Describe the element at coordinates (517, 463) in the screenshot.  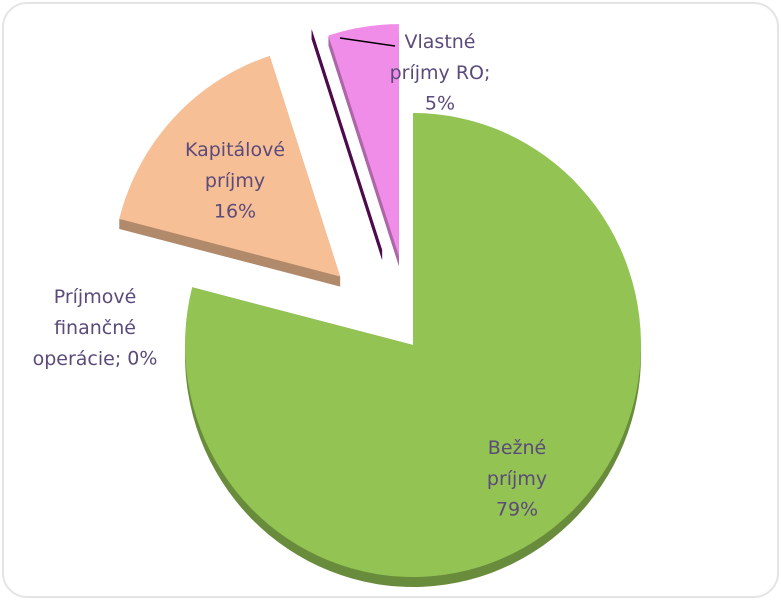
I see `data-label: Bežné príjmy` at that location.